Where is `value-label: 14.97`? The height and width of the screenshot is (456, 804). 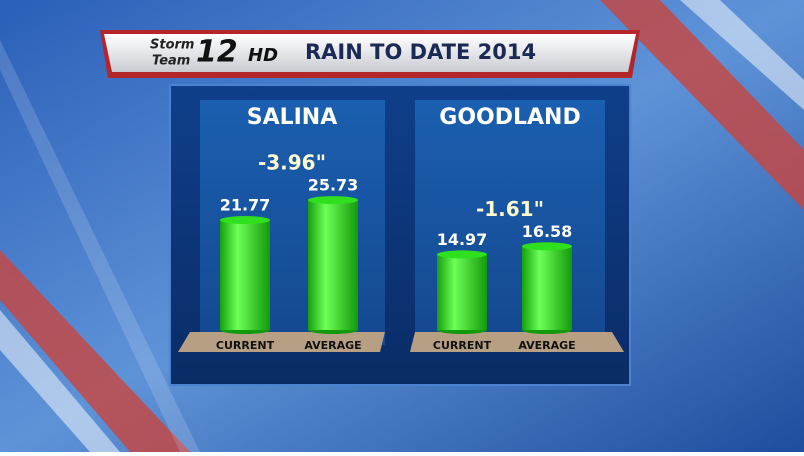
value-label: 14.97 is located at coordinates (462, 239).